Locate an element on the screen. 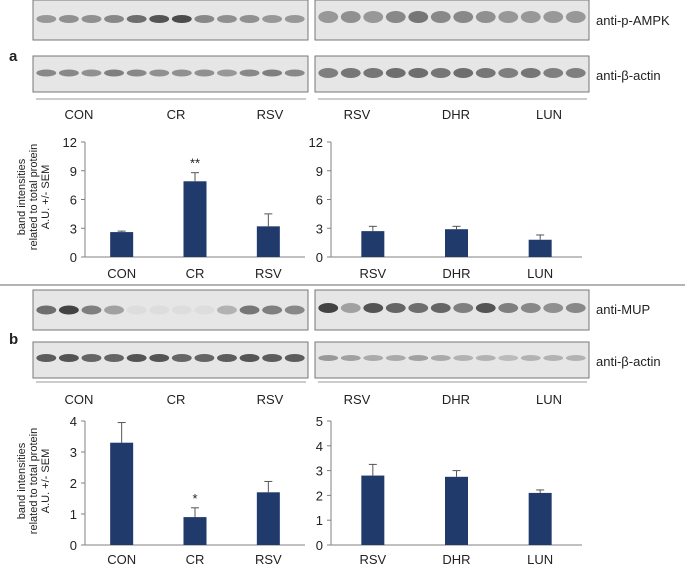 The image size is (685, 573). blot-p-ampk-right is located at coordinates (452, 20).